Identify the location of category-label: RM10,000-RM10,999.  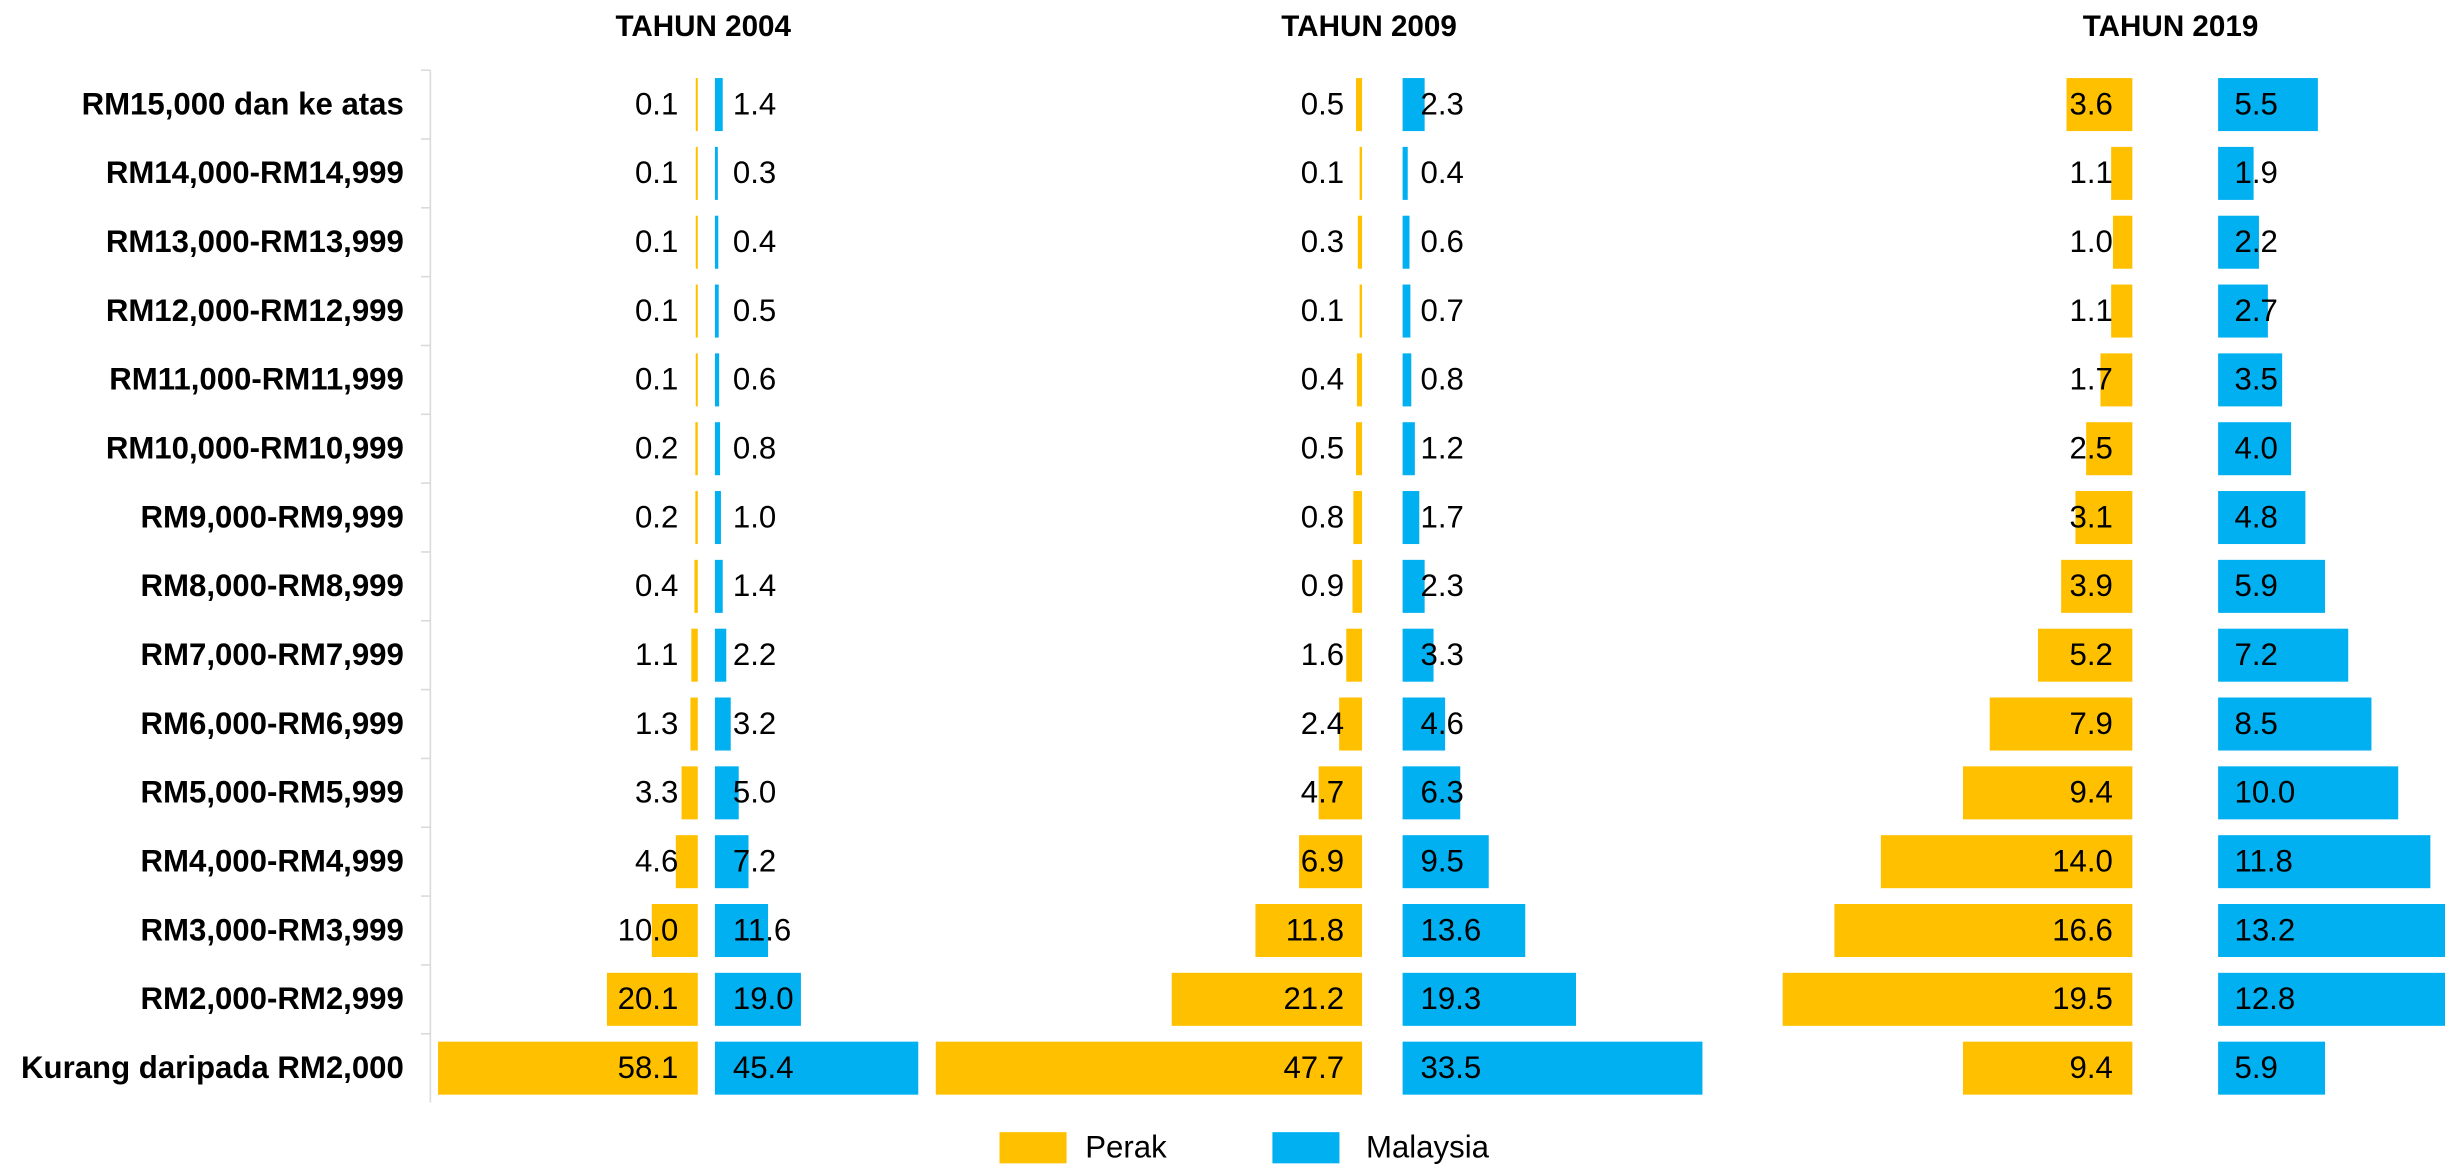
(255, 448).